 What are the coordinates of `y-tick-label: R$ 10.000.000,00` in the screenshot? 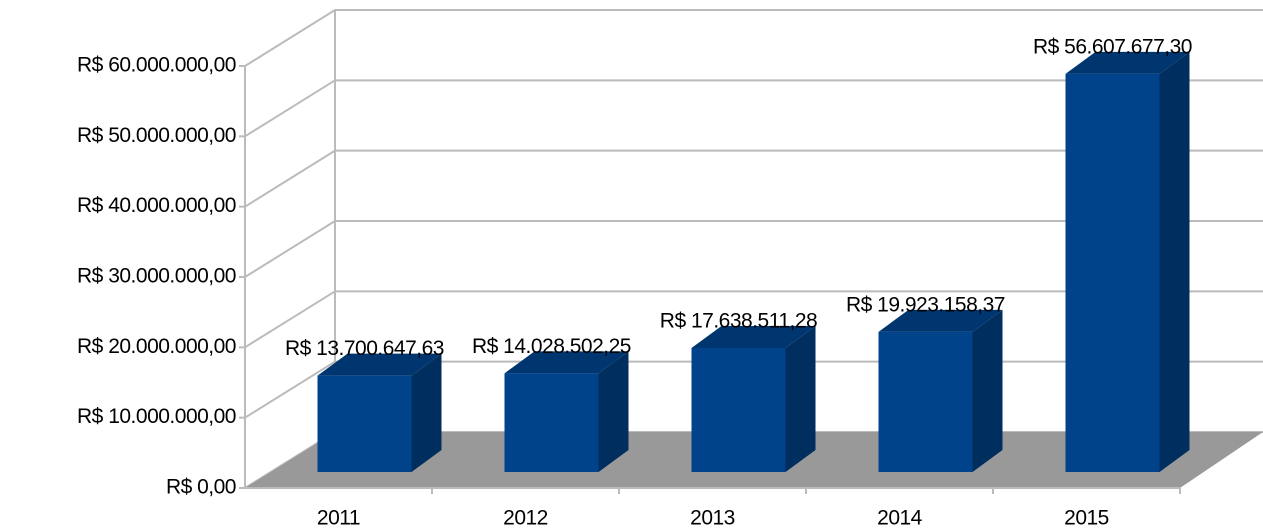 It's located at (156, 416).